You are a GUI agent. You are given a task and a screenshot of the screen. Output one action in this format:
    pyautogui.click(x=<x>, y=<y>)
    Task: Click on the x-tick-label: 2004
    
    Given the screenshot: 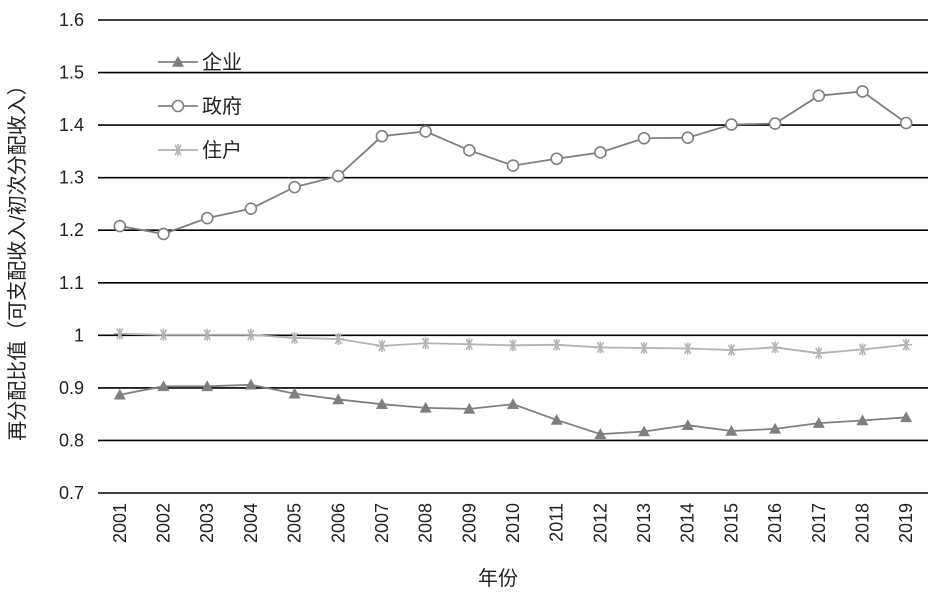 What is the action you would take?
    pyautogui.click(x=251, y=523)
    